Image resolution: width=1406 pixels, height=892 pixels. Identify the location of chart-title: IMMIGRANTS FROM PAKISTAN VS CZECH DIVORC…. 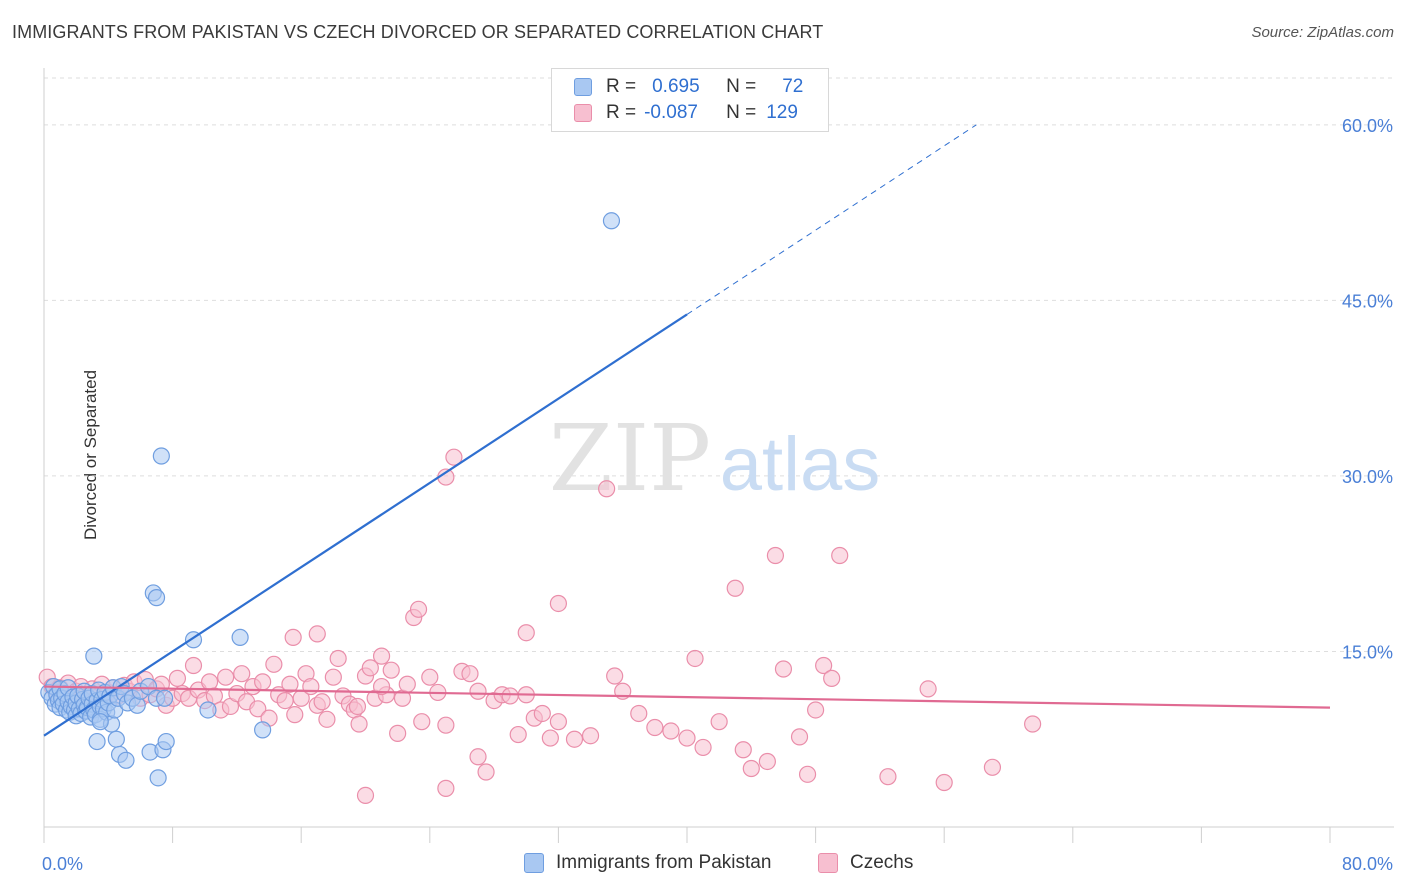
(418, 32).